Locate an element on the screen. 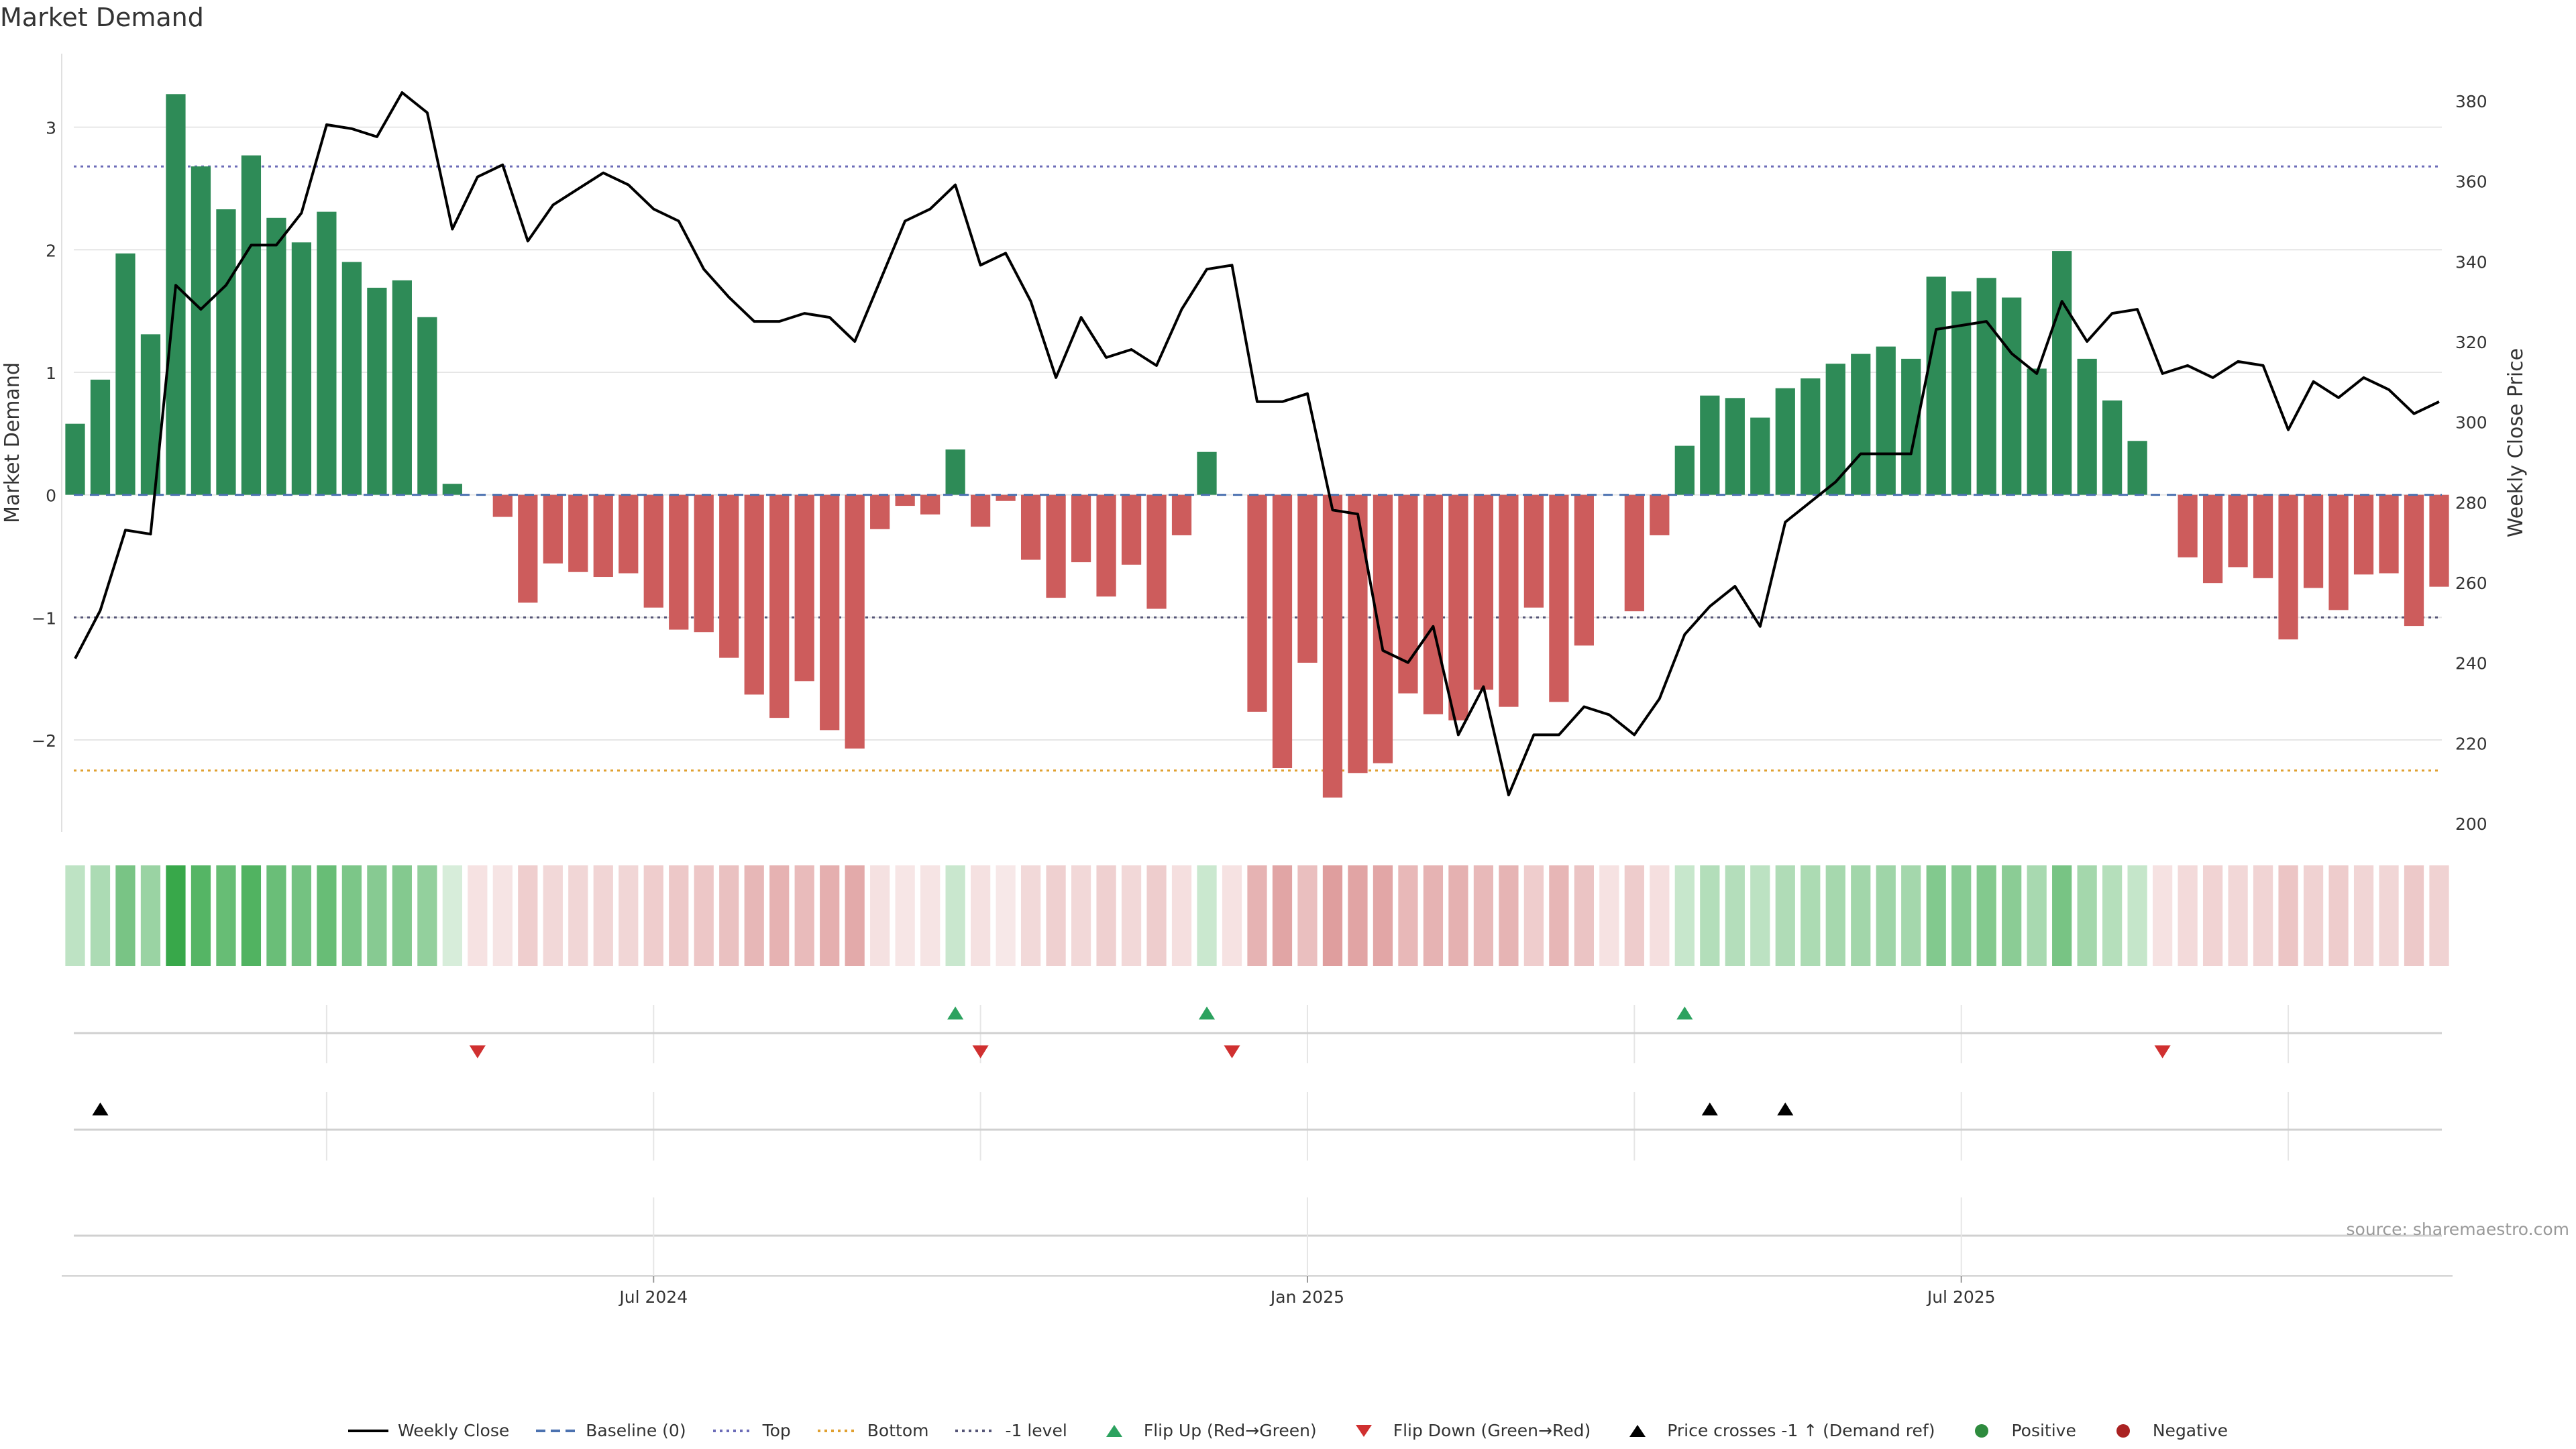  right-tick-label: 380 is located at coordinates (2471, 101).